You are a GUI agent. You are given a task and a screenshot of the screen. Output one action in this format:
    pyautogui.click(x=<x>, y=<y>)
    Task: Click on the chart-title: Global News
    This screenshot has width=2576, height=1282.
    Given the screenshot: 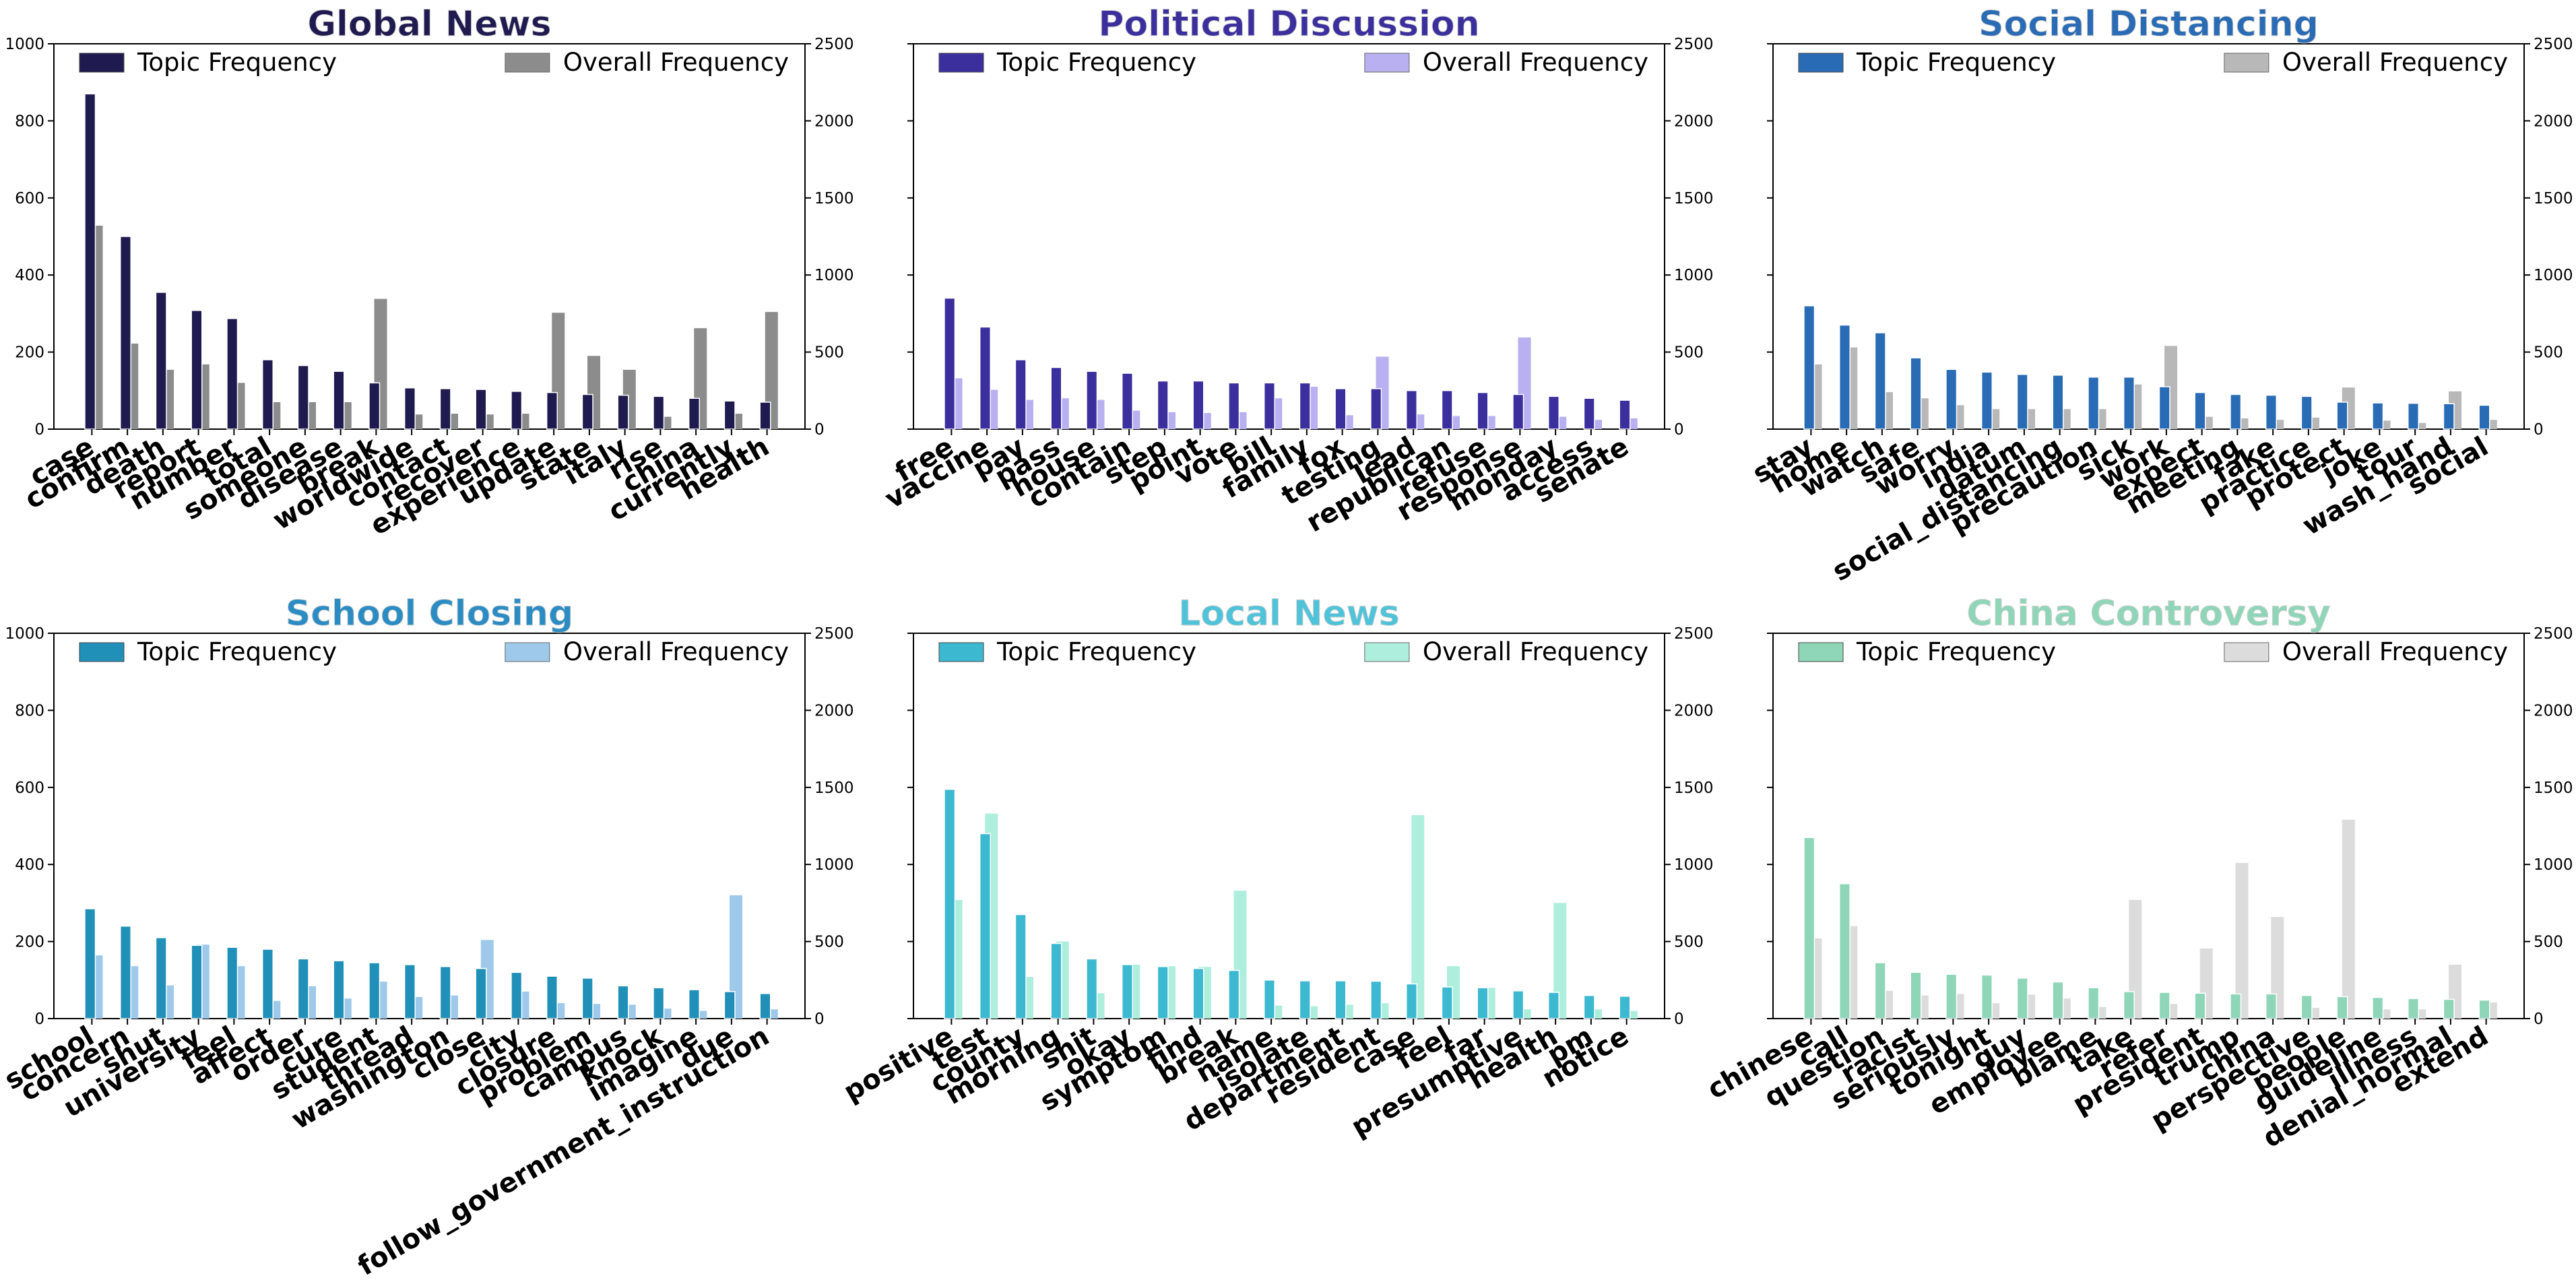 What is the action you would take?
    pyautogui.click(x=429, y=24)
    